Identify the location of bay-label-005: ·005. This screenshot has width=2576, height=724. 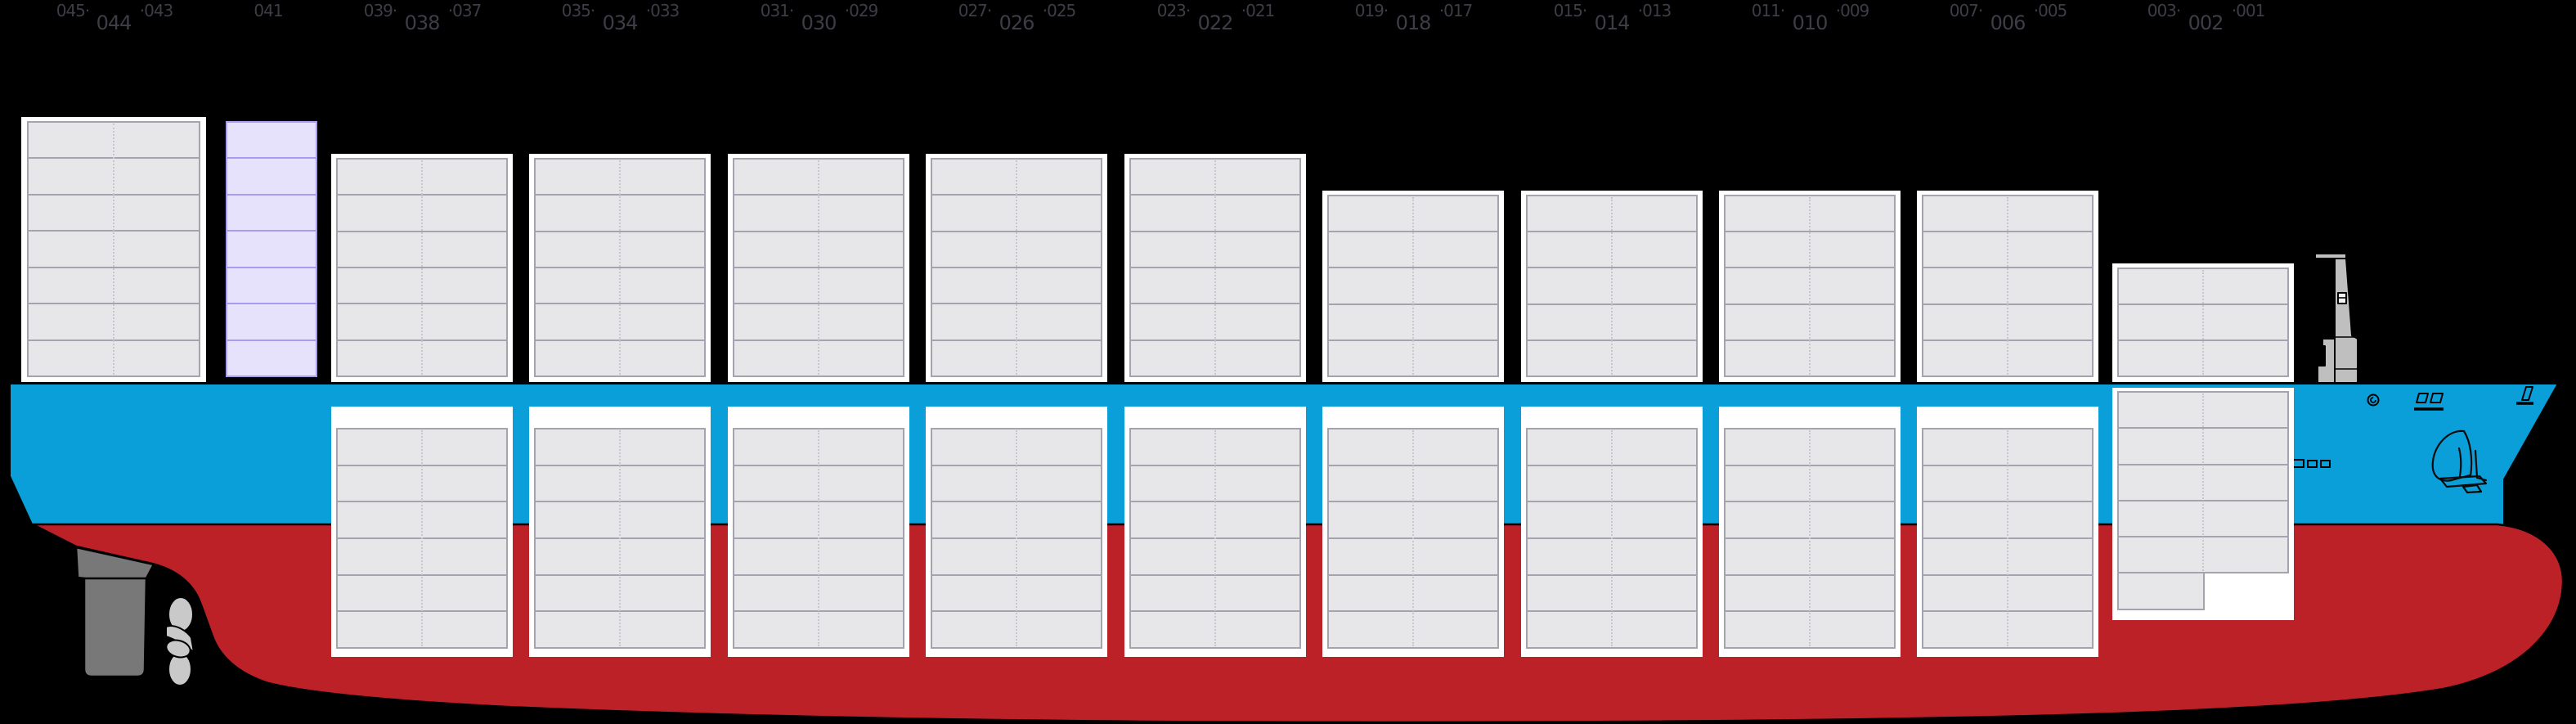
(2051, 10).